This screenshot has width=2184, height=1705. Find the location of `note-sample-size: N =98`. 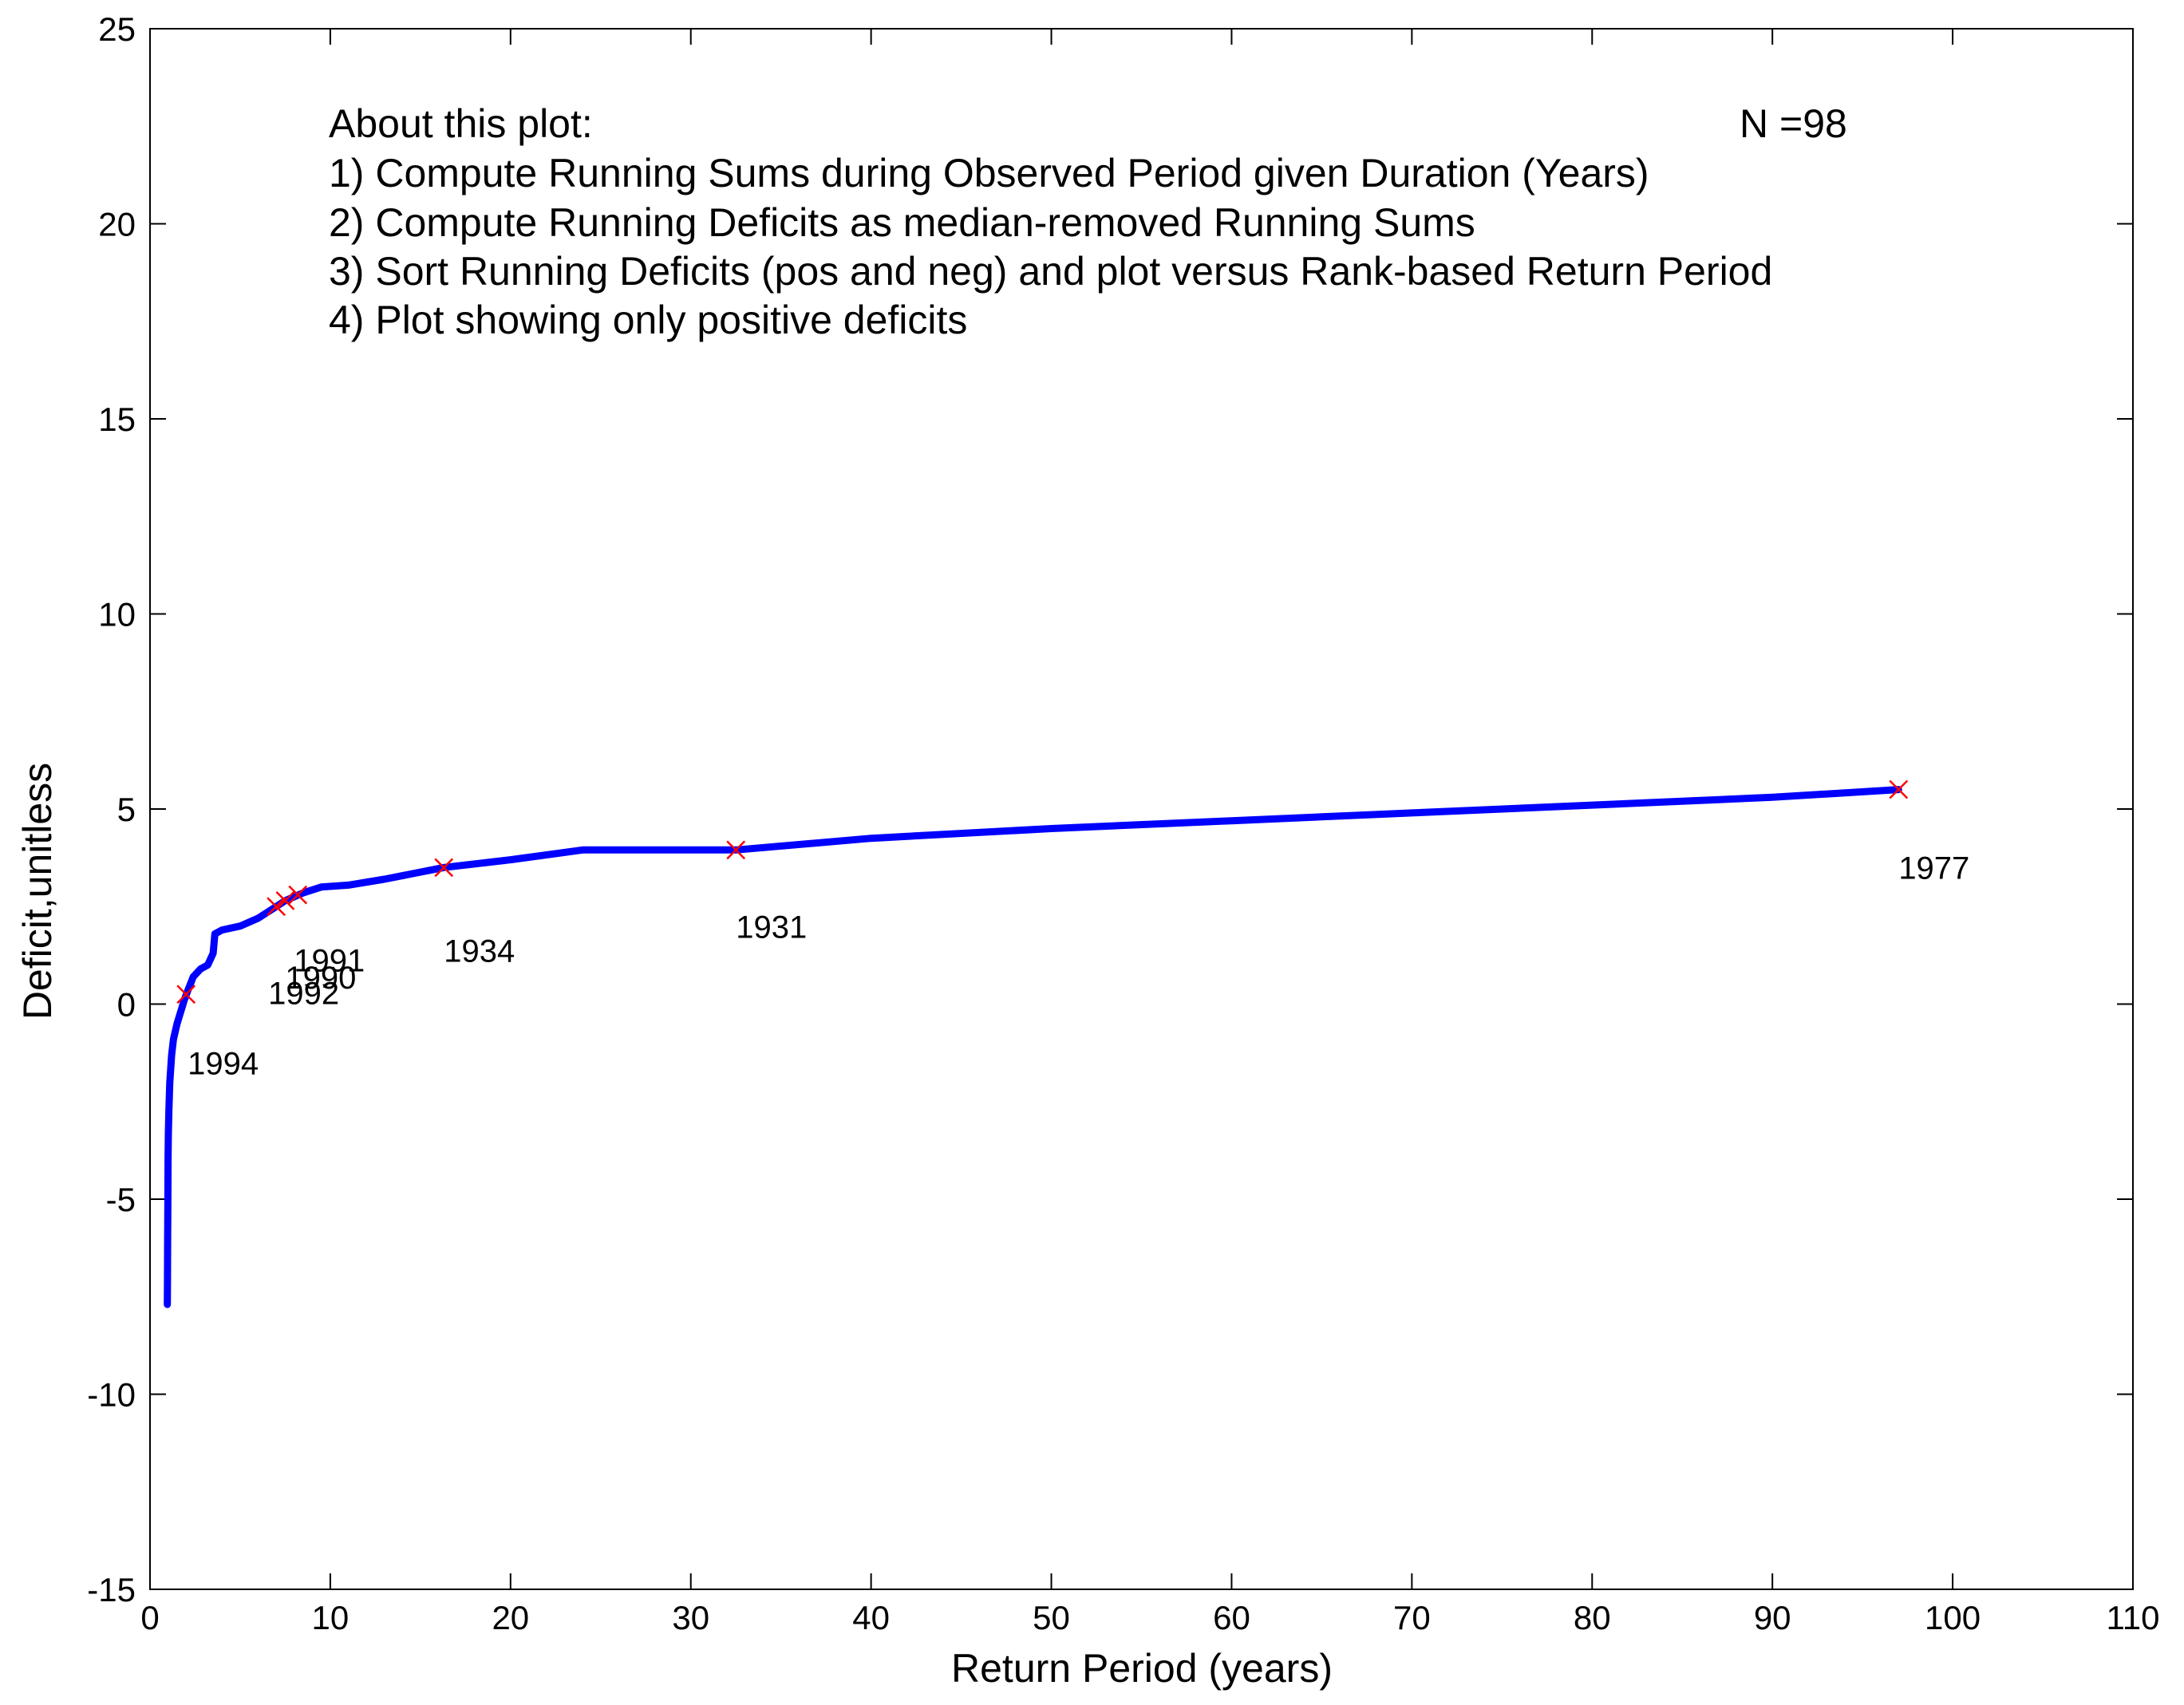

note-sample-size: N =98 is located at coordinates (1793, 124).